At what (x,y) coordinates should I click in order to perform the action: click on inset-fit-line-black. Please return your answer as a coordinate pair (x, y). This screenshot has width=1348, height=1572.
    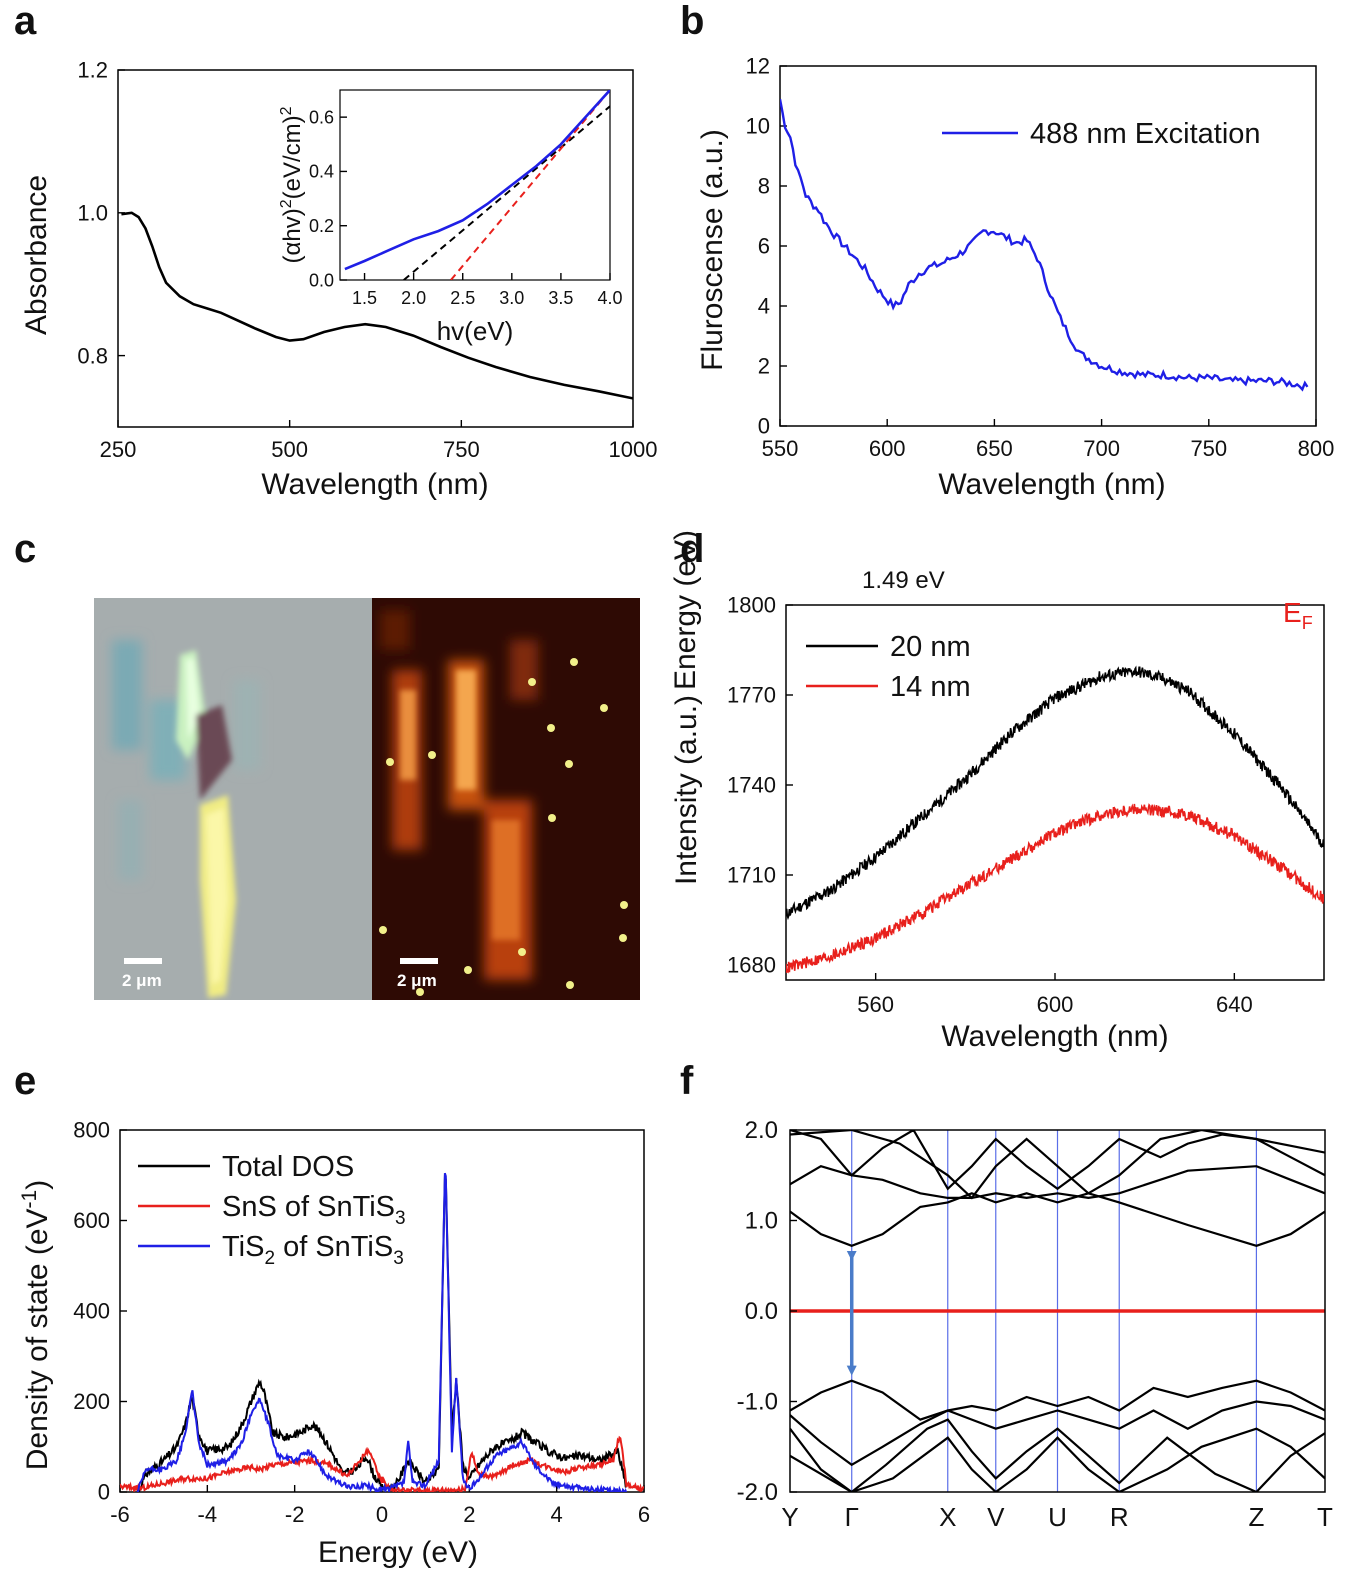
    Looking at the image, I should click on (506, 192).